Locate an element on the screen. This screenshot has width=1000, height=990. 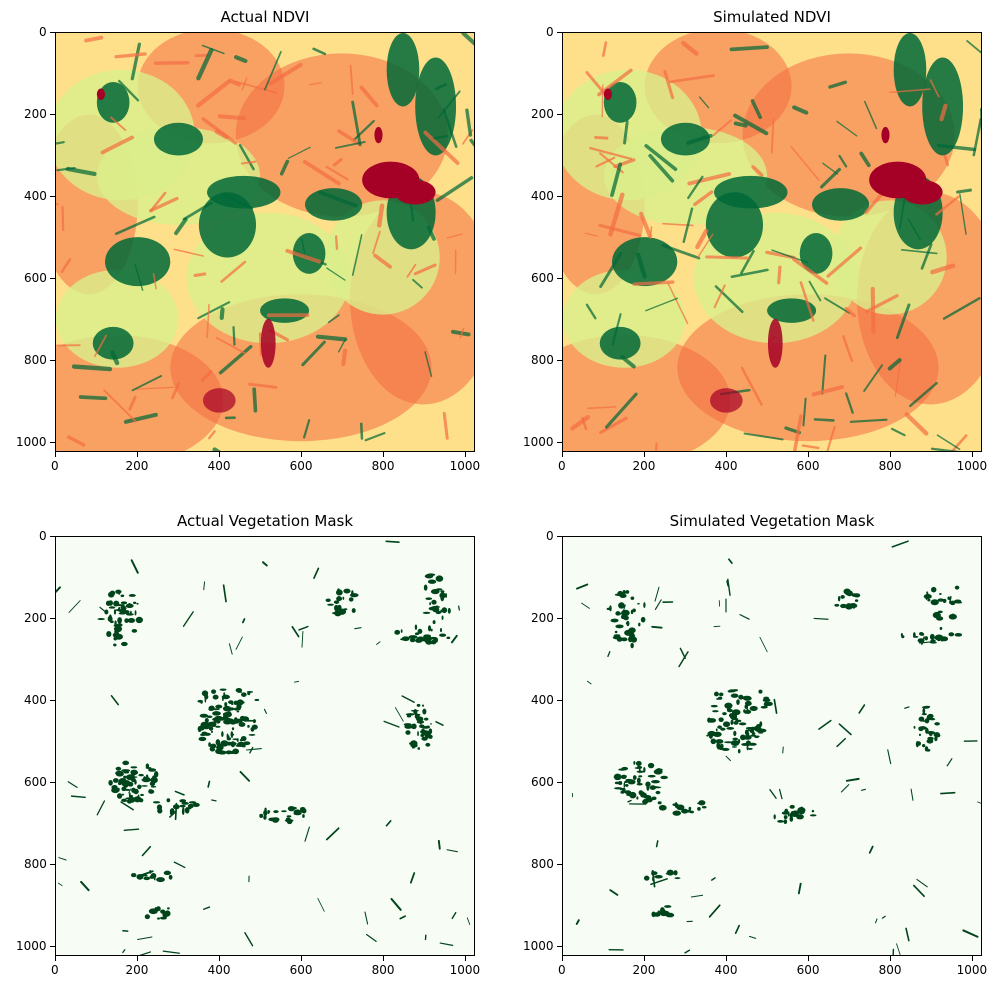
panel-title: Actual Vegetation Mask is located at coordinates (265, 521).